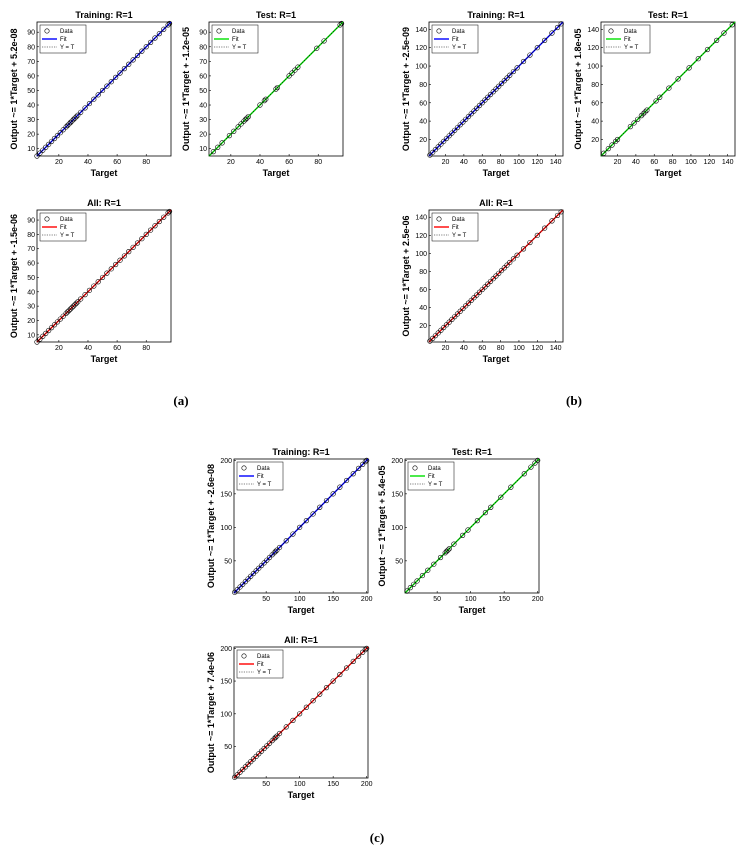 Image resolution: width=747 pixels, height=851 pixels. What do you see at coordinates (186, 89) in the screenshot?
I see `y-axis-label: Output ~= 1*Target + -1.2e-05` at bounding box center [186, 89].